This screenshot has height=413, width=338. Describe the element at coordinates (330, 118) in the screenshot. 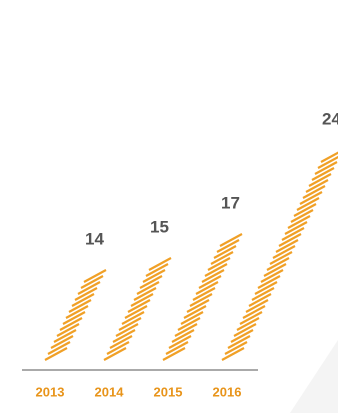

I see `value-label: 24` at that location.